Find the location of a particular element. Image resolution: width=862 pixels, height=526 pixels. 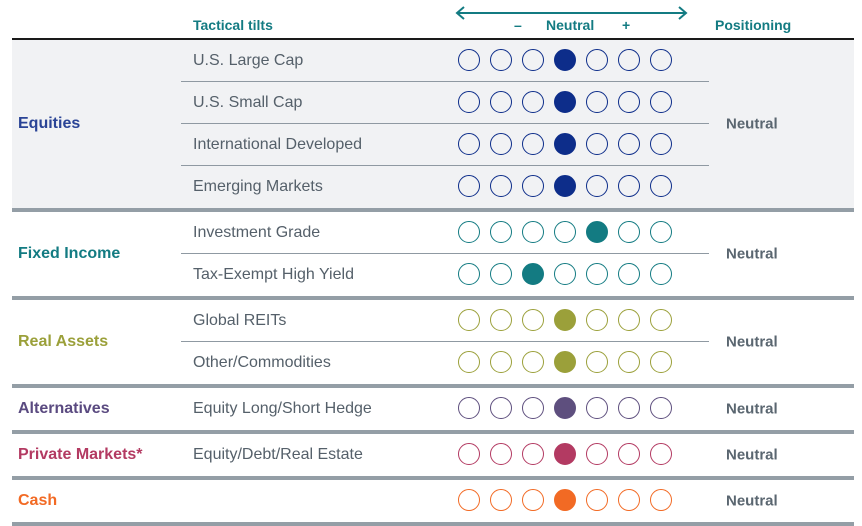

table-row: Investment Grade is located at coordinates (433, 233).